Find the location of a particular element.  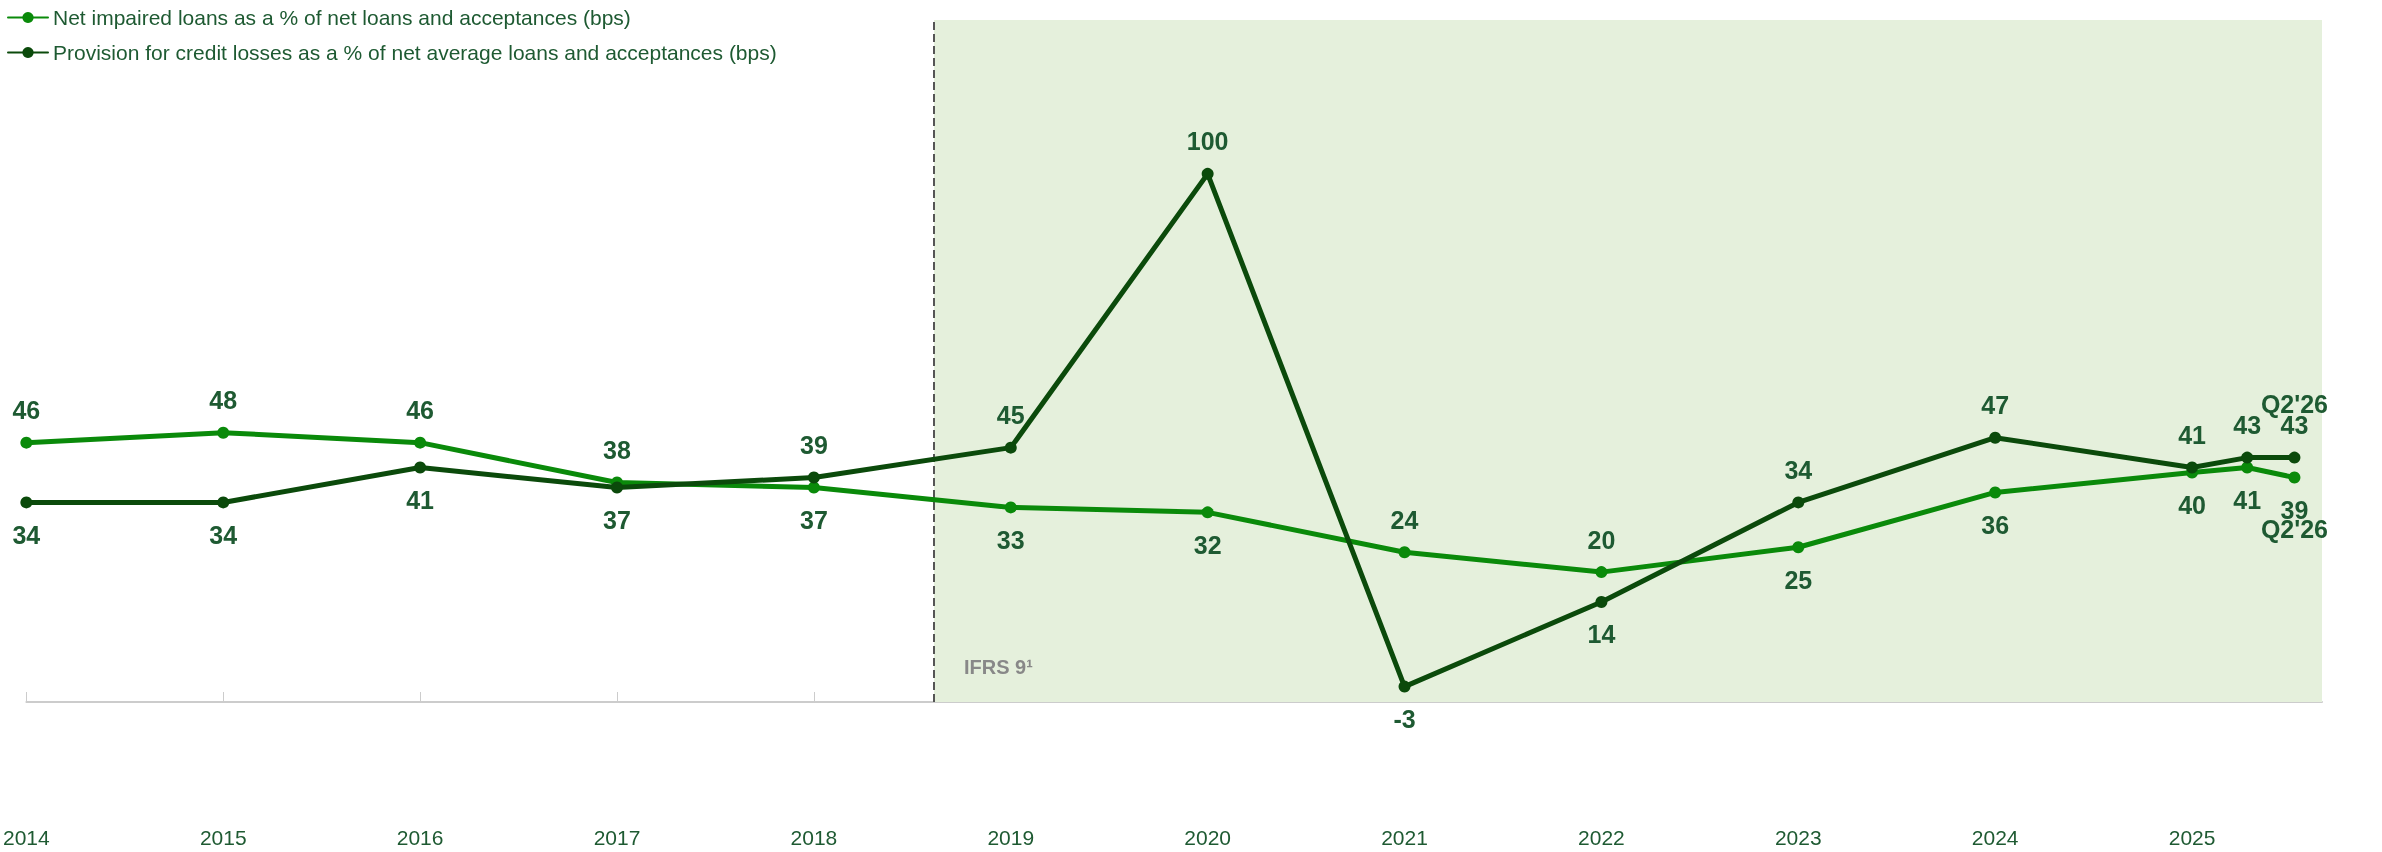

data-label: 48 is located at coordinates (223, 400).